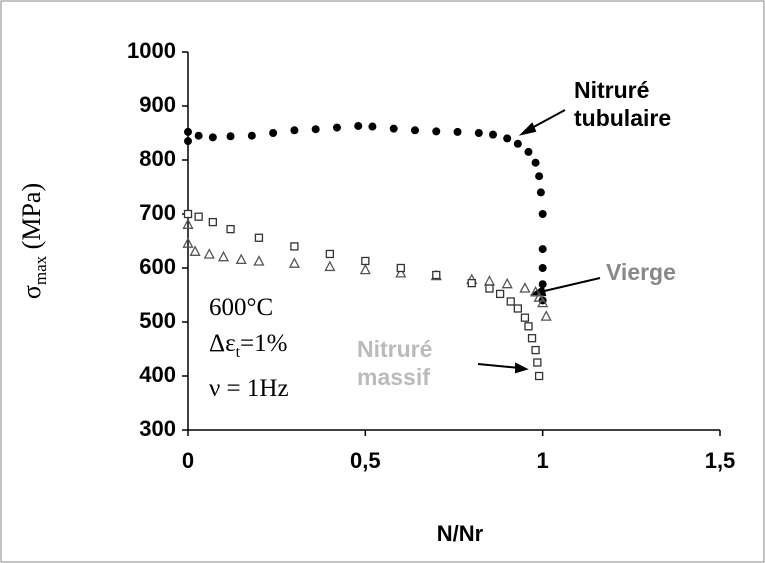 Image resolution: width=765 pixels, height=563 pixels. I want to click on y-tick-label: 900, so click(157, 104).